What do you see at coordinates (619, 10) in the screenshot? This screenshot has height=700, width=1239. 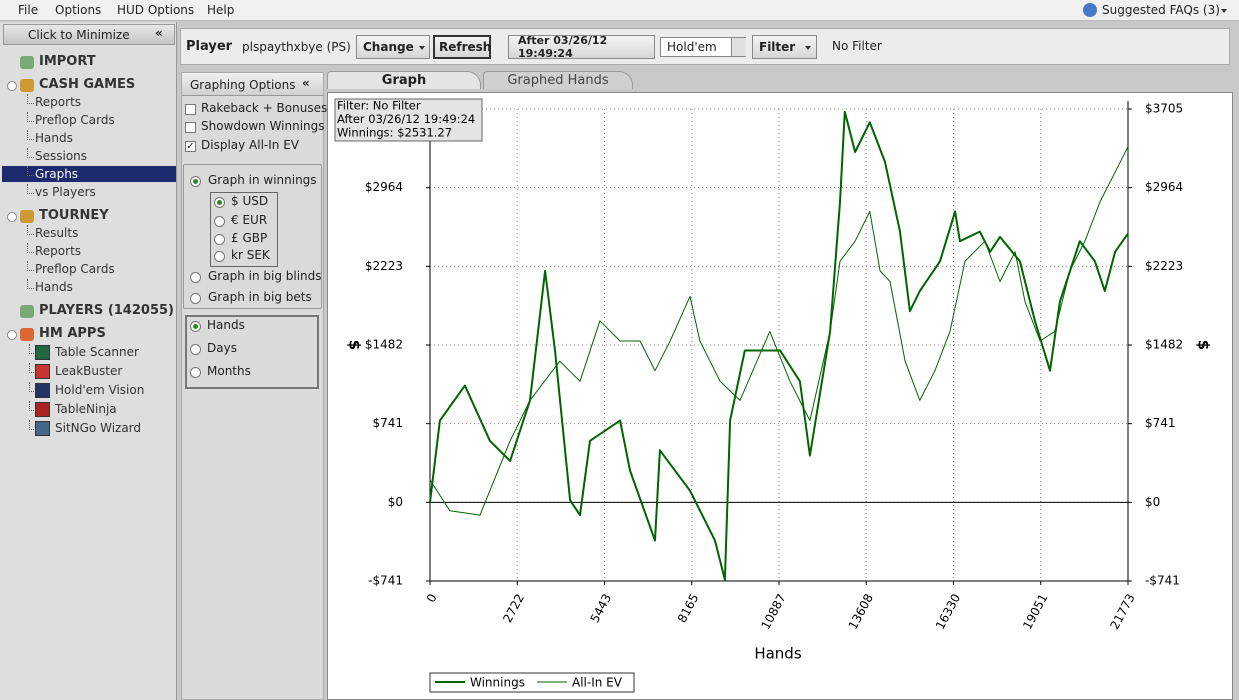 I see `menu-bar` at bounding box center [619, 10].